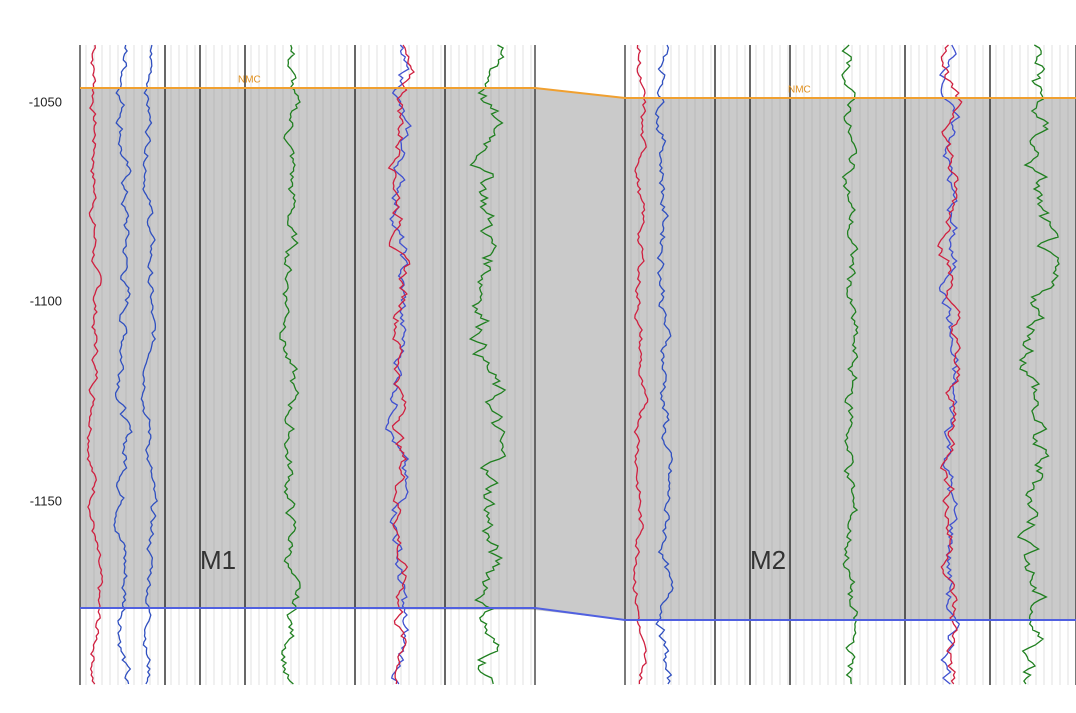  I want to click on depth-tick-label: -1100, so click(46, 300).